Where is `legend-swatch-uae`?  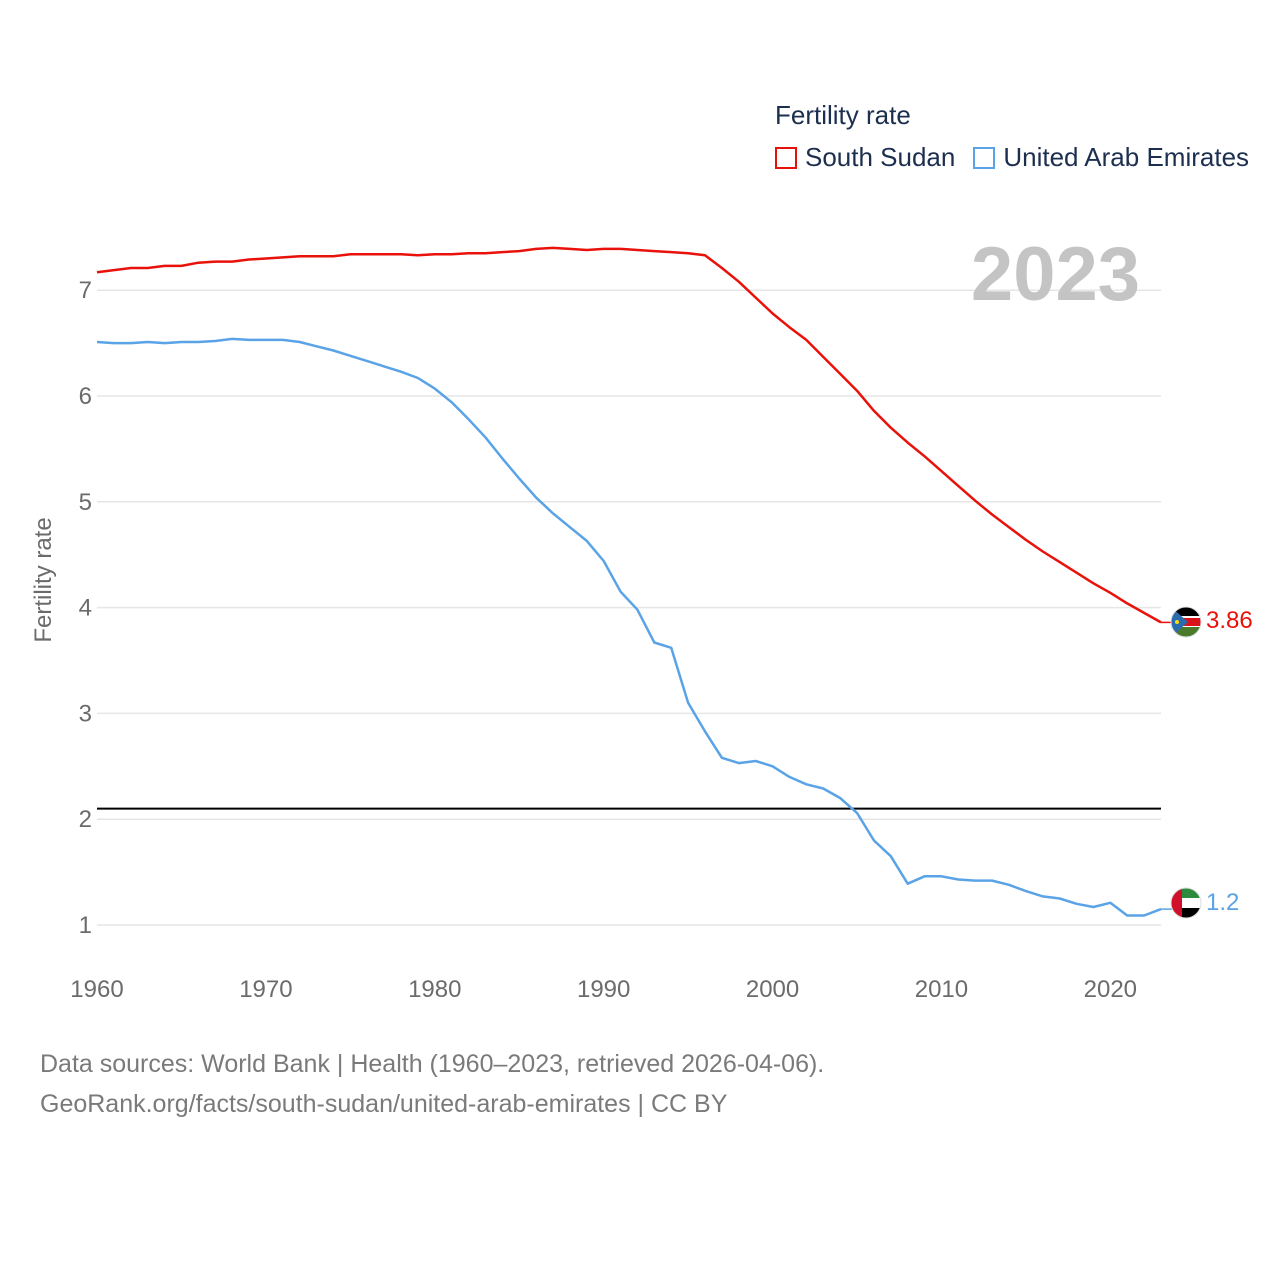
legend-swatch-uae is located at coordinates (984, 157).